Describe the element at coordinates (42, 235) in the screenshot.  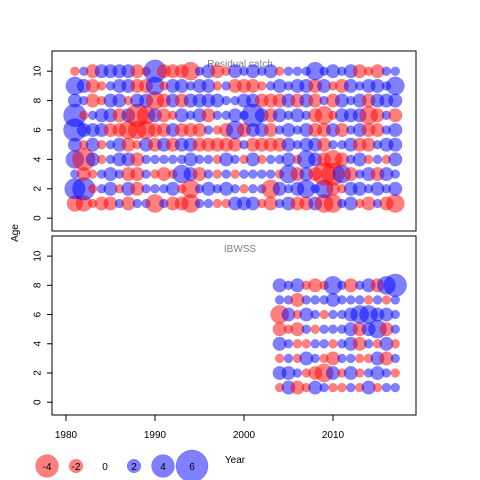
I see `y-axis: 0 2 4 6 8 10 0 2 4 6 8 10` at that location.